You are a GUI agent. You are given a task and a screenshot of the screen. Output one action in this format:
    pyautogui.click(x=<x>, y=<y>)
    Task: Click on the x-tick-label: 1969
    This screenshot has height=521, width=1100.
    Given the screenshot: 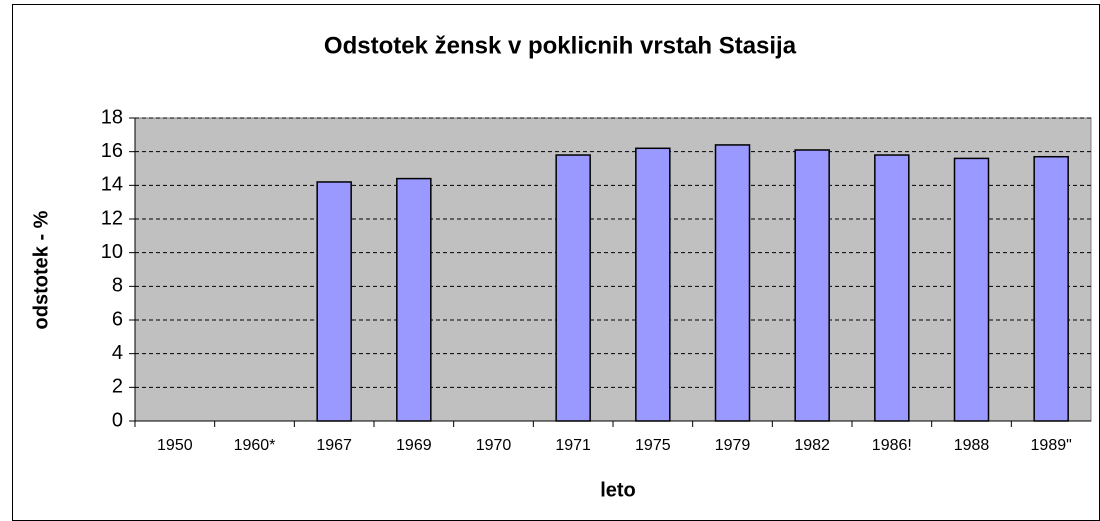 What is the action you would take?
    pyautogui.click(x=414, y=445)
    